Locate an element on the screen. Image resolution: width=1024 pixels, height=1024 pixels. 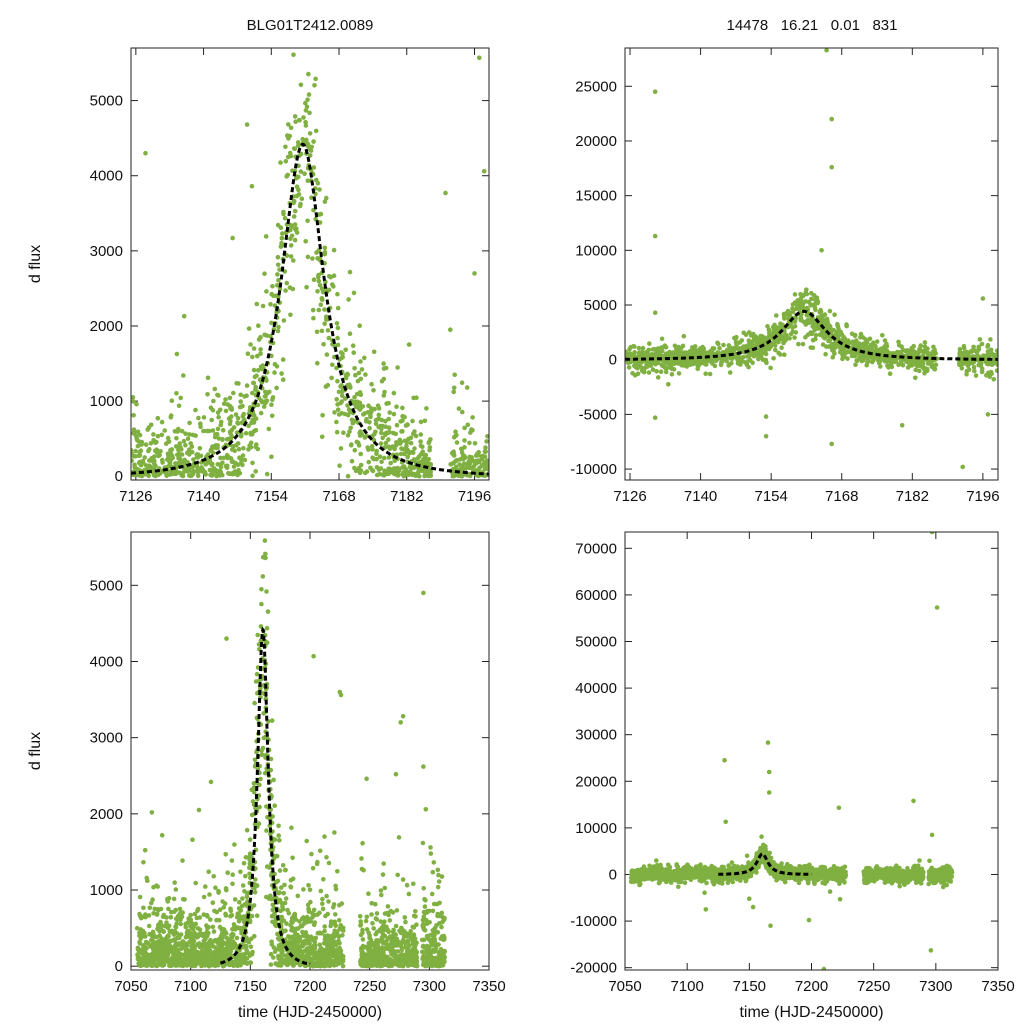
x-tick-label: 7250 is located at coordinates (369, 986).